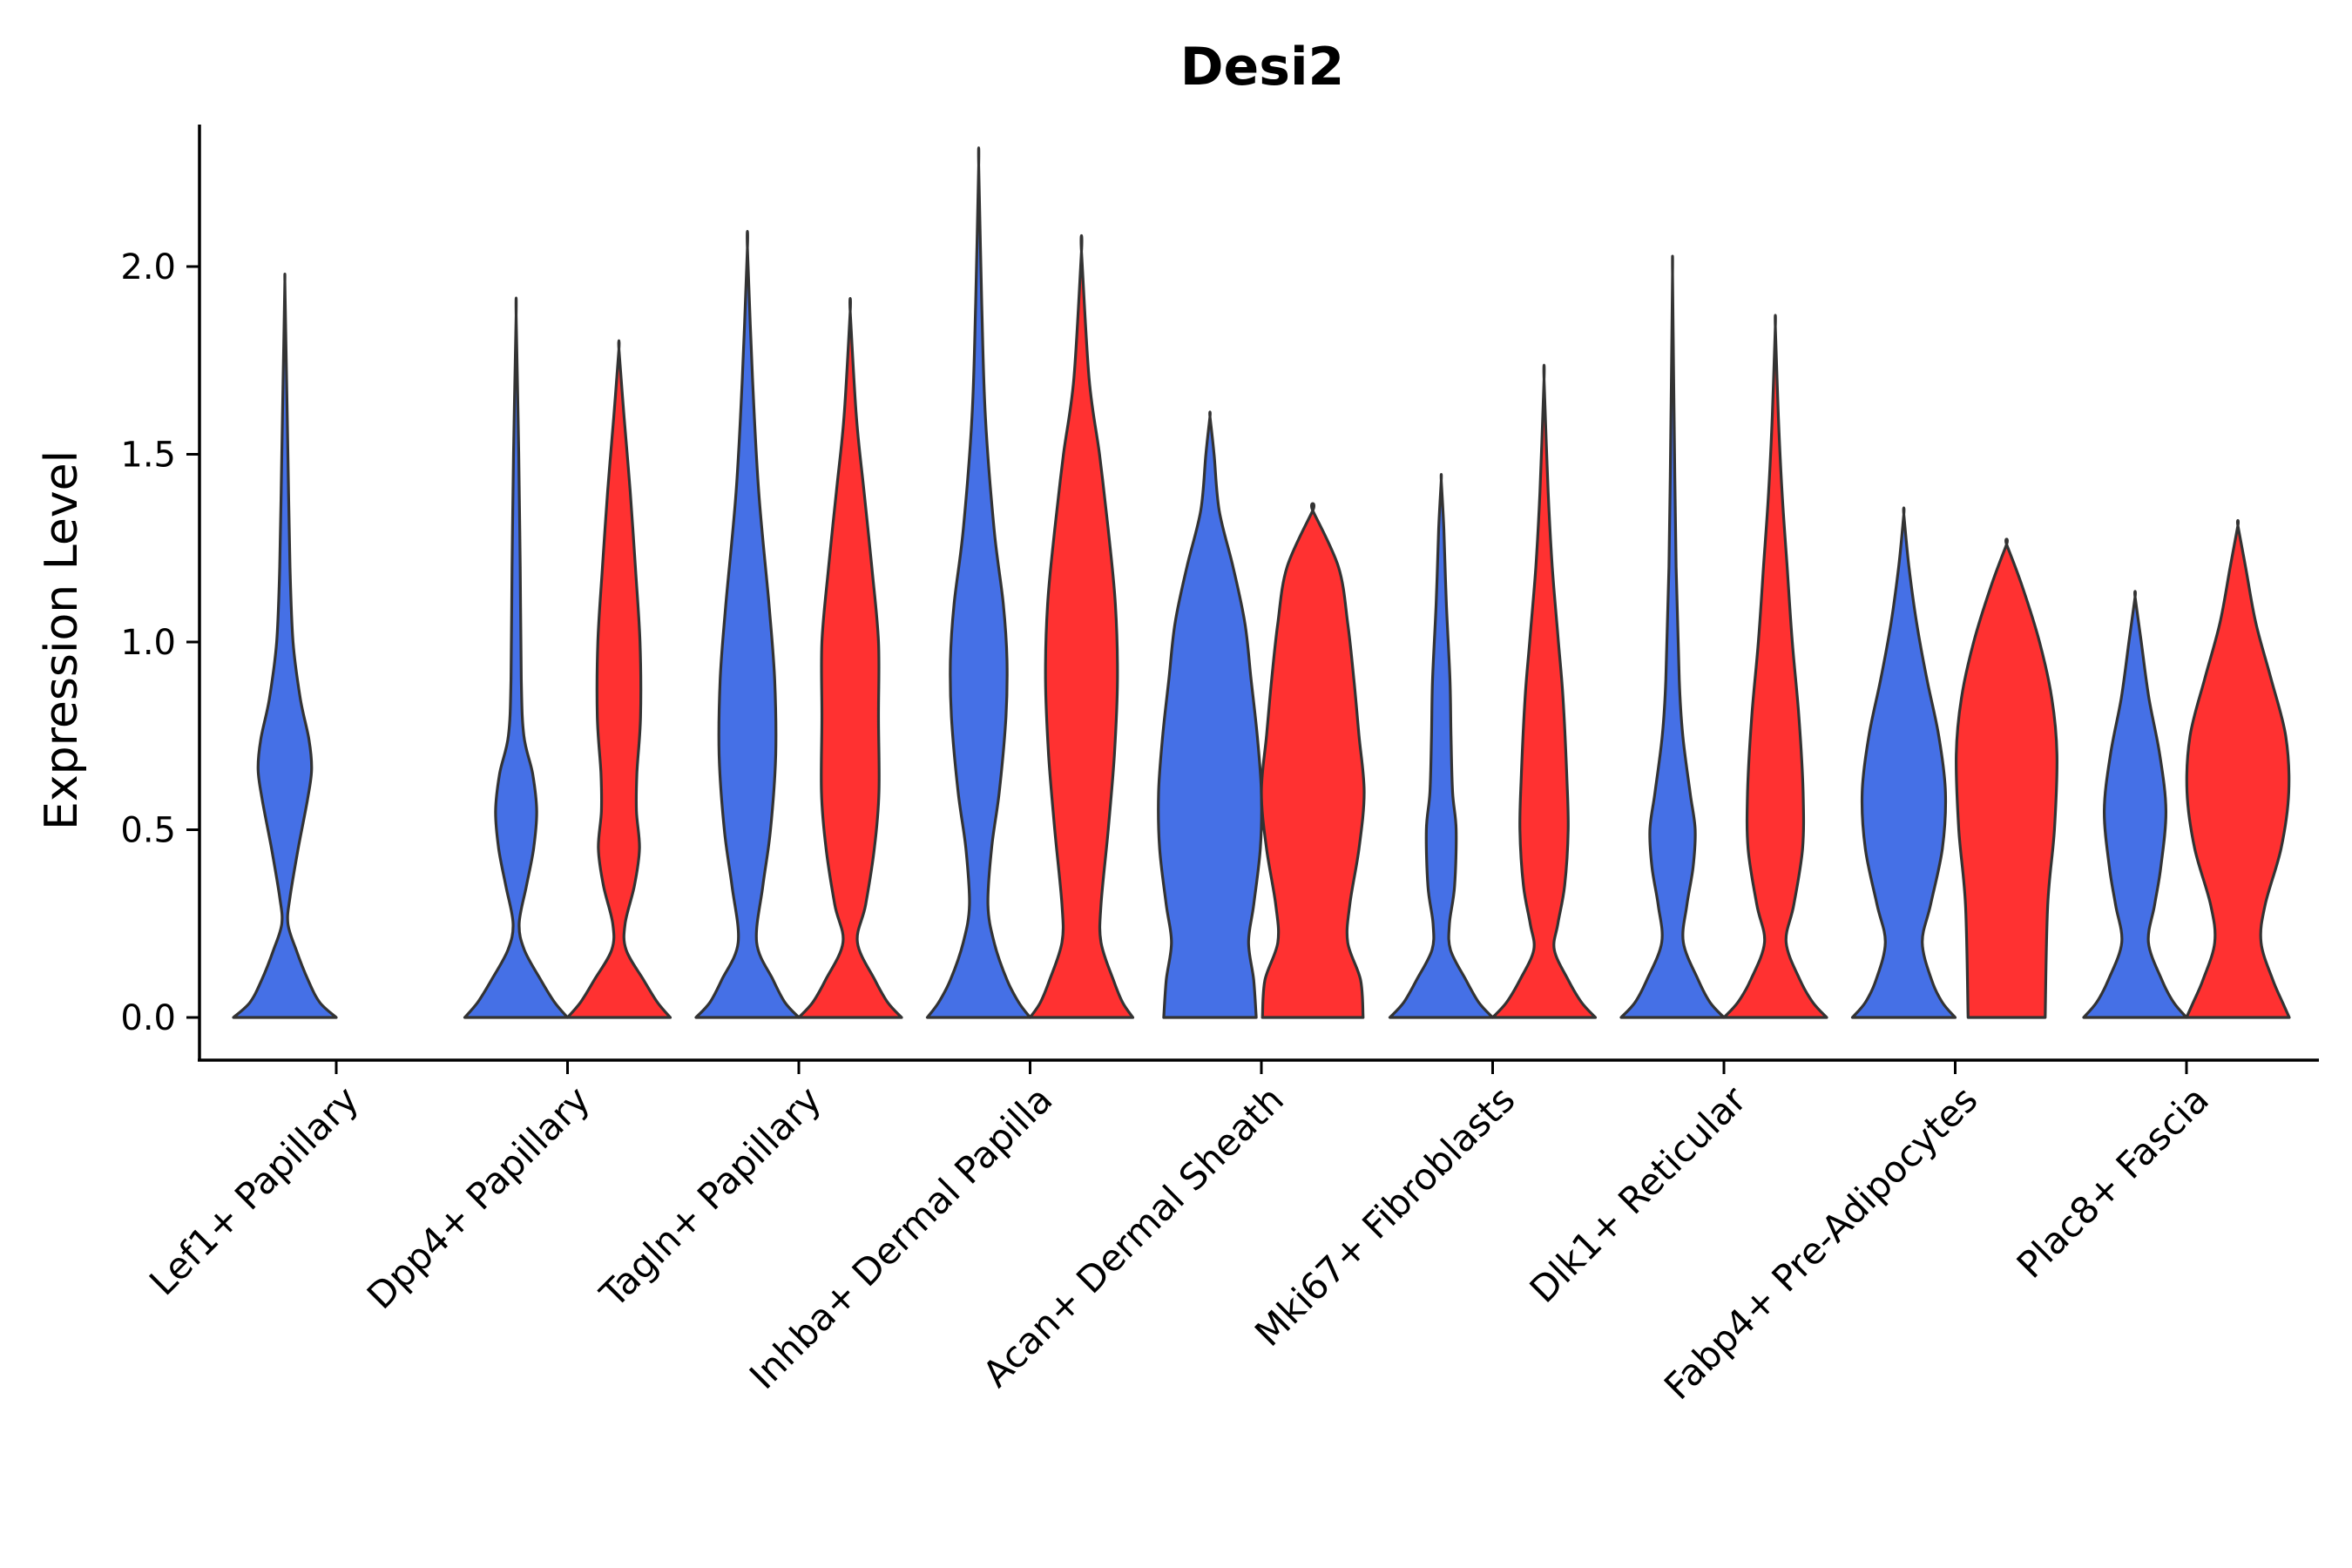 This screenshot has height=1568, width=2352. Describe the element at coordinates (148, 456) in the screenshot. I see `y-tick-label: 1.5` at that location.